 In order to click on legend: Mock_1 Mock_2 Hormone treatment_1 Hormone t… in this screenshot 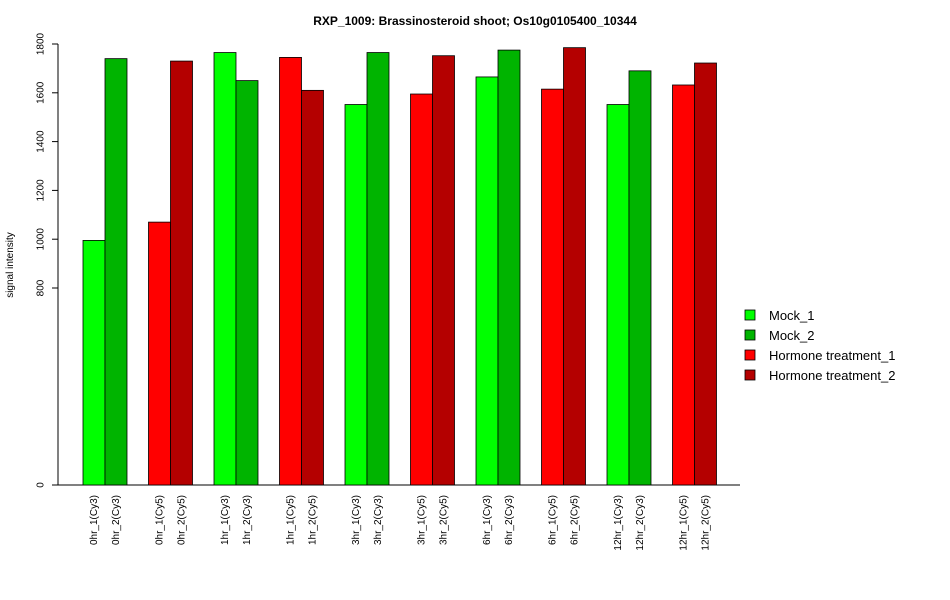, I will do `click(819, 345)`.